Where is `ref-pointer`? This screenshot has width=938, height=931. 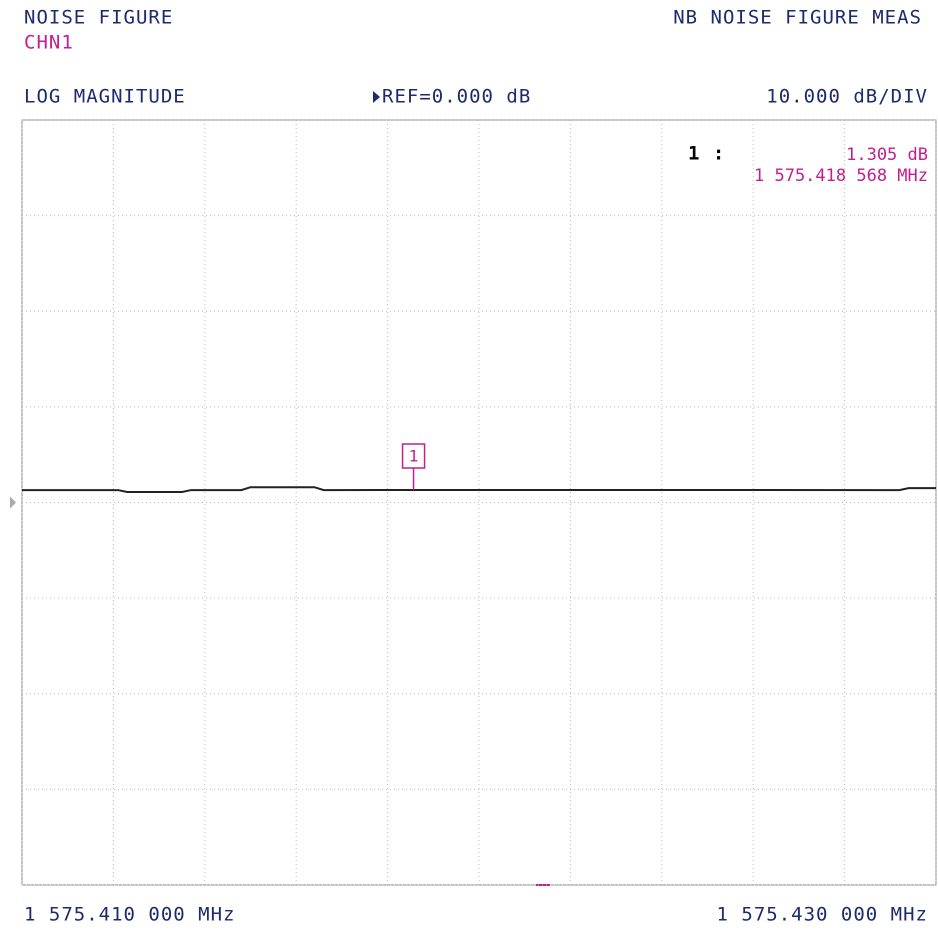
ref-pointer is located at coordinates (376, 97).